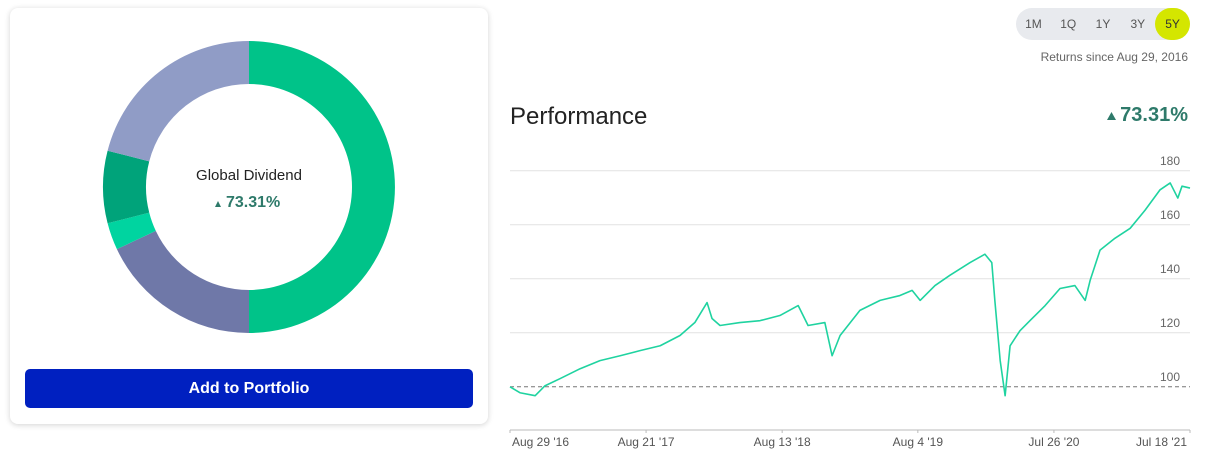 The width and height of the screenshot is (1208, 455). What do you see at coordinates (1170, 215) in the screenshot?
I see `y-tick-label: 160` at bounding box center [1170, 215].